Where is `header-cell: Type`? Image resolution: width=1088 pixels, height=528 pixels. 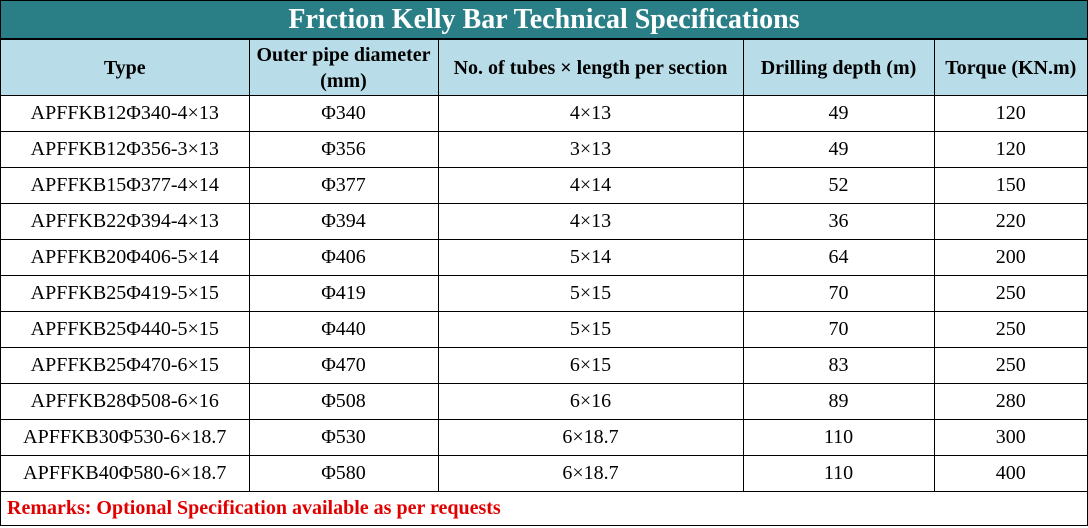 header-cell: Type is located at coordinates (125, 67).